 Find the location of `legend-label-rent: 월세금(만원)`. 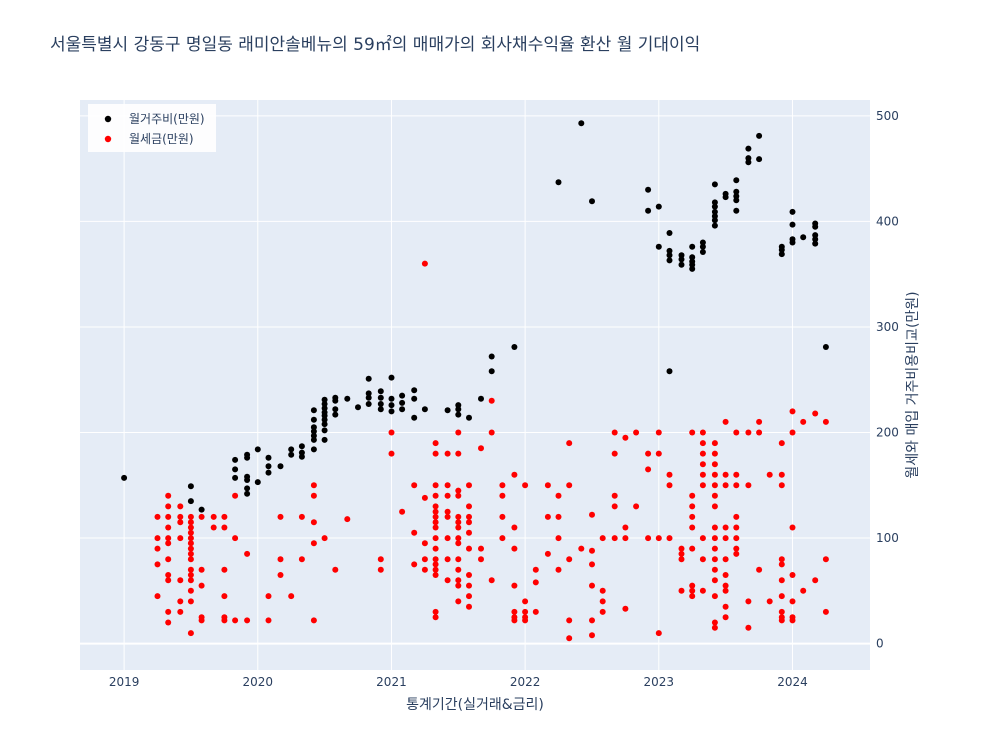

legend-label-rent: 월세금(만원) is located at coordinates (161, 139).